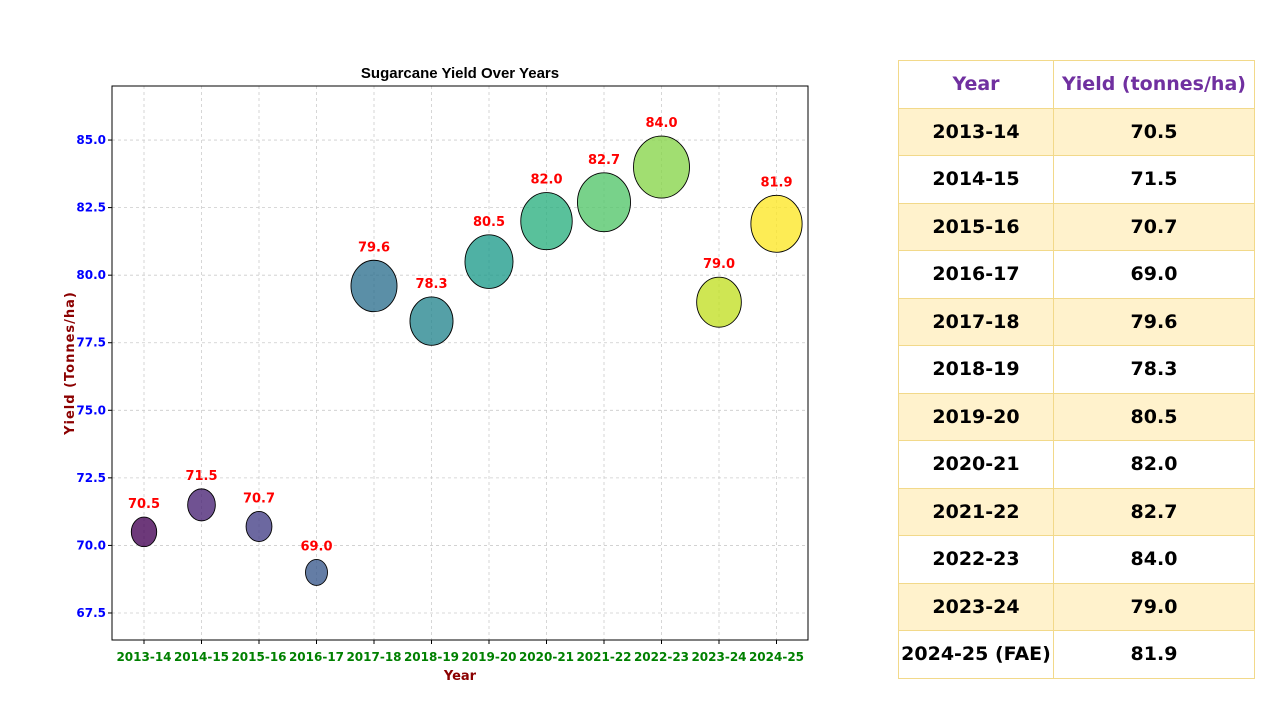 Image resolution: width=1280 pixels, height=720 pixels. Describe the element at coordinates (91, 478) in the screenshot. I see `y-tick-label: 72.5` at that location.